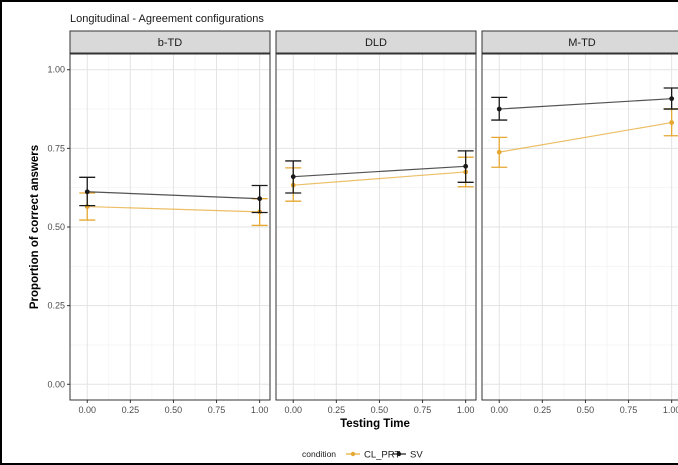 The width and height of the screenshot is (678, 465). I want to click on facet-strip-label: M-TD, so click(582, 43).